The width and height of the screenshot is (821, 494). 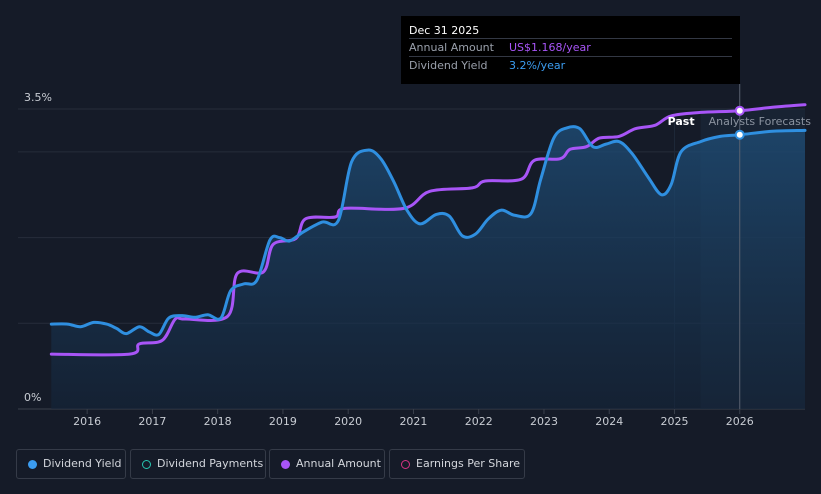 What do you see at coordinates (544, 421) in the screenshot?
I see `x-tick-label: 2023` at bounding box center [544, 421].